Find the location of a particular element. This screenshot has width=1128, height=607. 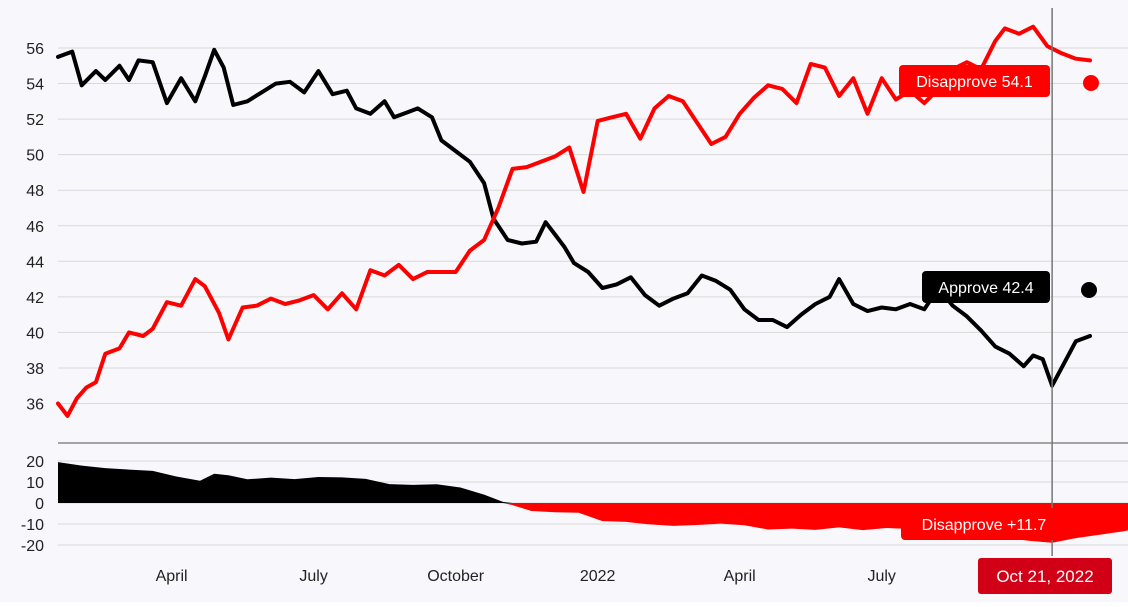

net-area-approve is located at coordinates (593, 482).